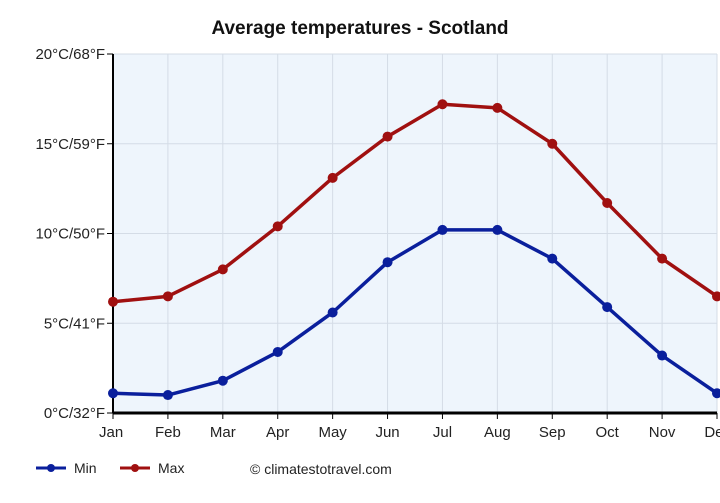  Describe the element at coordinates (85, 468) in the screenshot. I see `legend-label-min: Min` at that location.